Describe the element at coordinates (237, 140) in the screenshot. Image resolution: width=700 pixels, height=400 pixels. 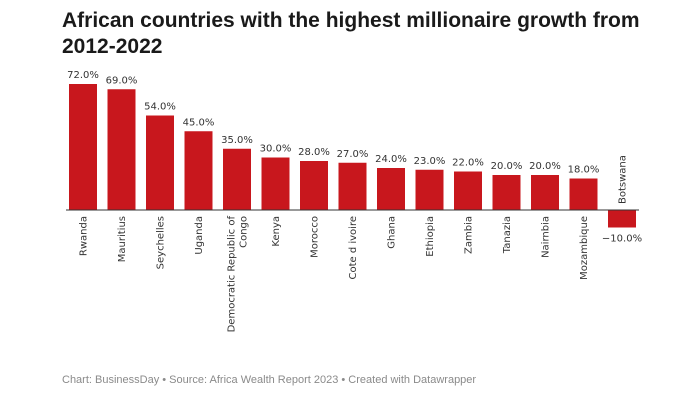
I see `value-label: 35.0%` at that location.